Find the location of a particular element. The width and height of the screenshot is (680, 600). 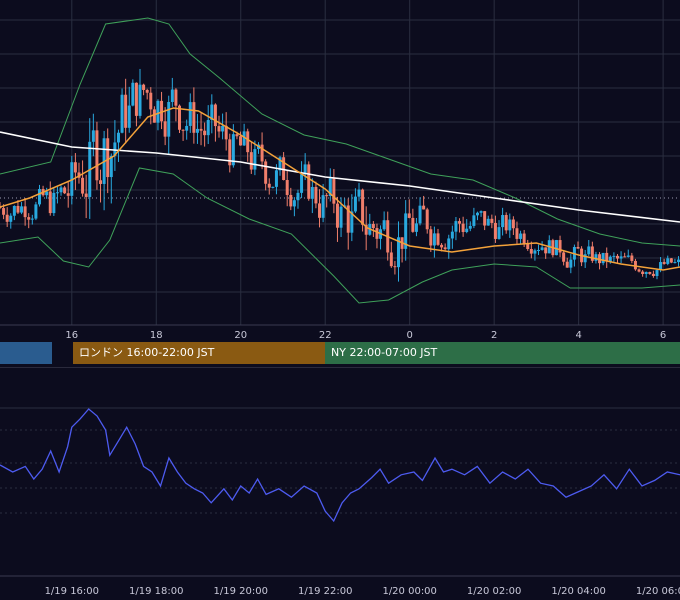

oscillator-x-tick-label: 1/20 04:00 is located at coordinates (578, 591).